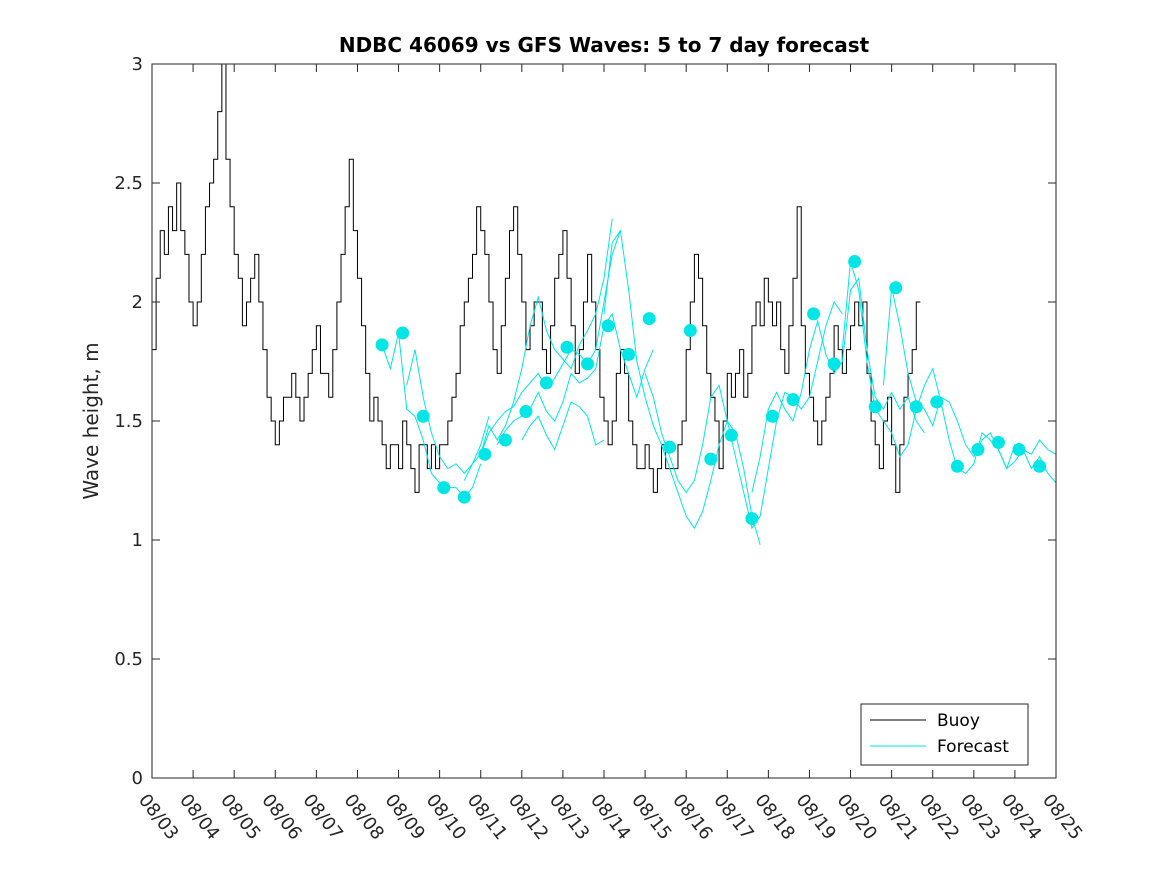 The height and width of the screenshot is (875, 1167). What do you see at coordinates (128, 659) in the screenshot?
I see `y-tick-label: 0.5` at bounding box center [128, 659].